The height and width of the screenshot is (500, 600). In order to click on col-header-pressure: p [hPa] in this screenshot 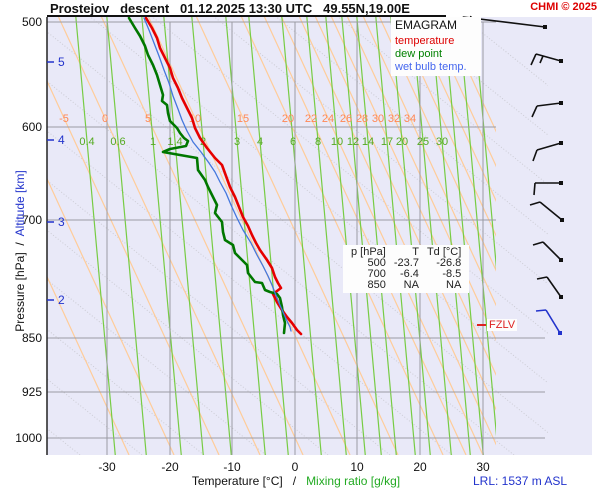, I will do `click(368, 252)`.